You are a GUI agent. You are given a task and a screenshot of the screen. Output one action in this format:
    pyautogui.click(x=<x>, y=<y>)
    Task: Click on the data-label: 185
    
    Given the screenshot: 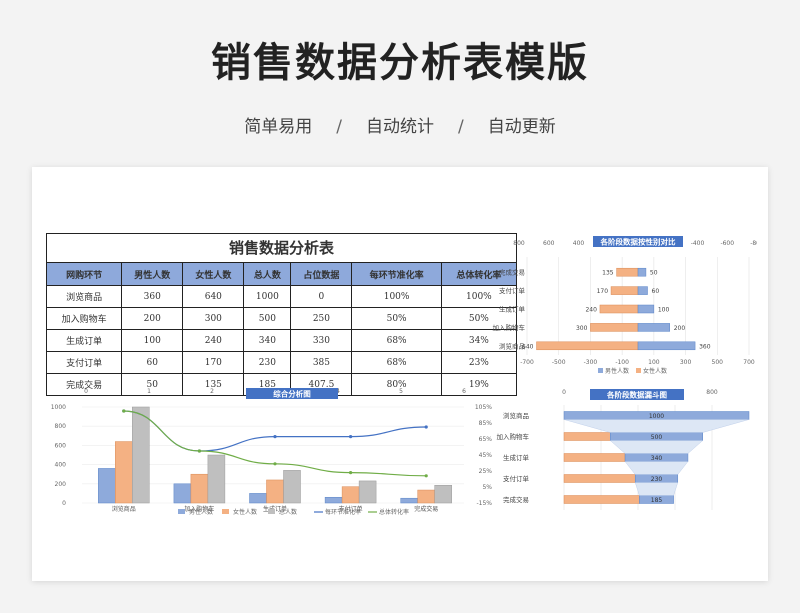 What is the action you would take?
    pyautogui.click(x=657, y=500)
    